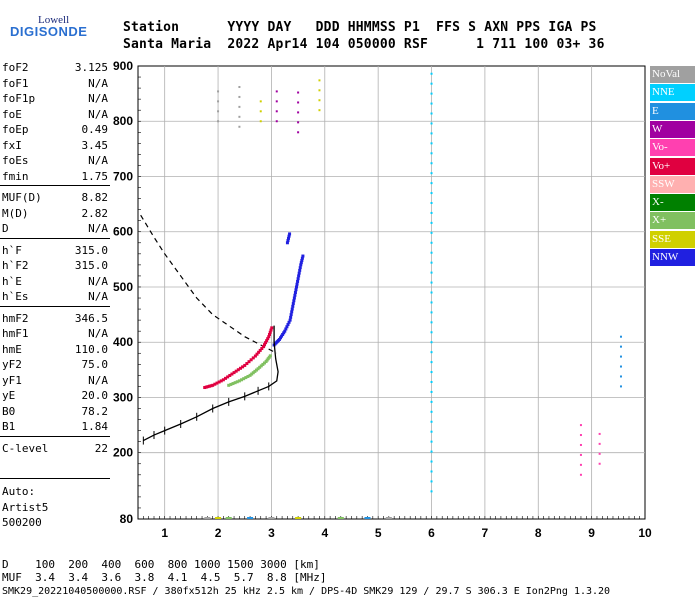  Describe the element at coordinates (9, 395) in the screenshot. I see `param-label: yE` at that location.